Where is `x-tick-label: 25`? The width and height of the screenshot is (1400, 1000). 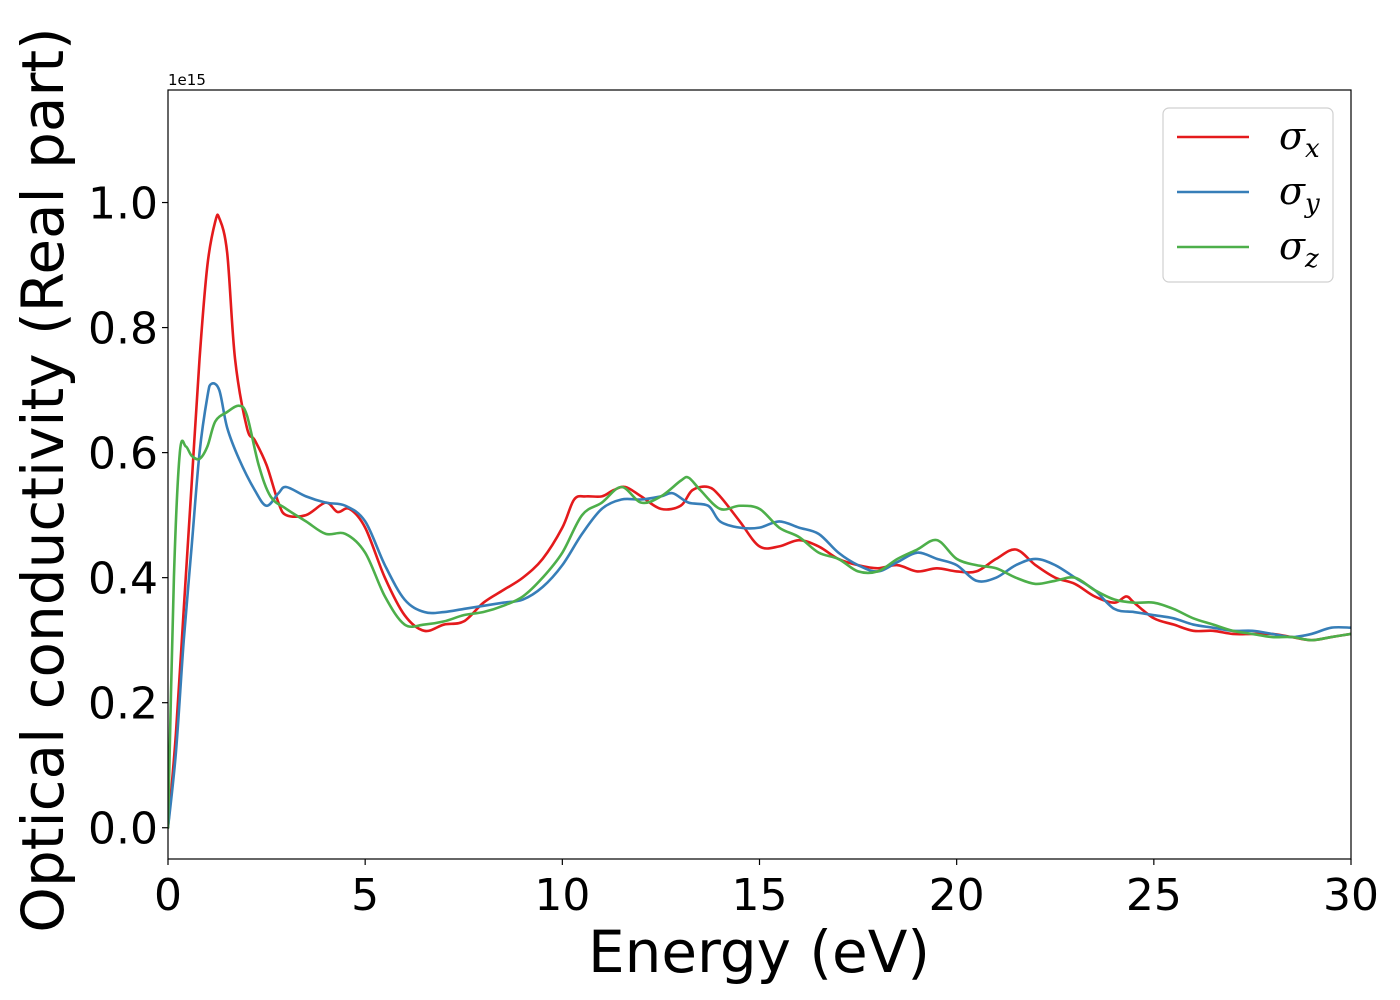
x-tick-label: 25 is located at coordinates (1154, 895).